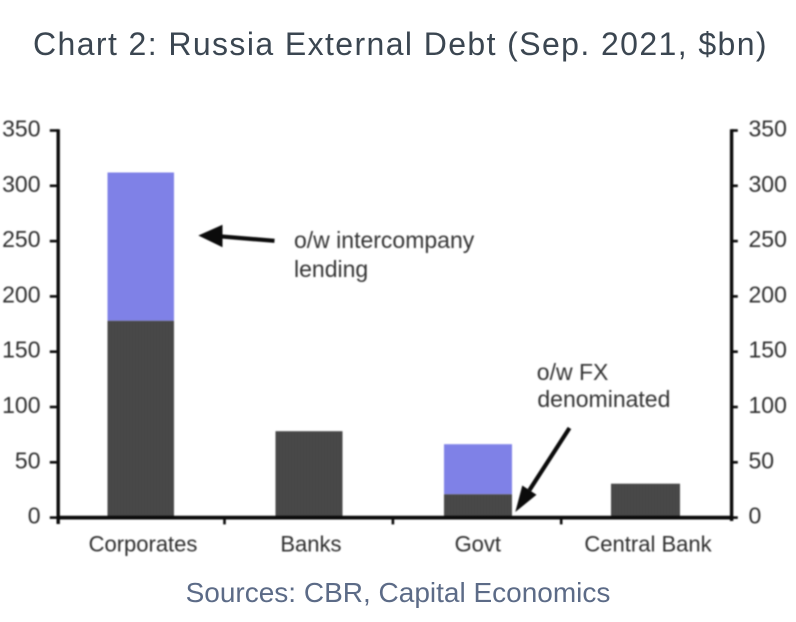 The image size is (796, 622). Describe the element at coordinates (573, 372) in the screenshot. I see `svg-text: o/w FX` at that location.